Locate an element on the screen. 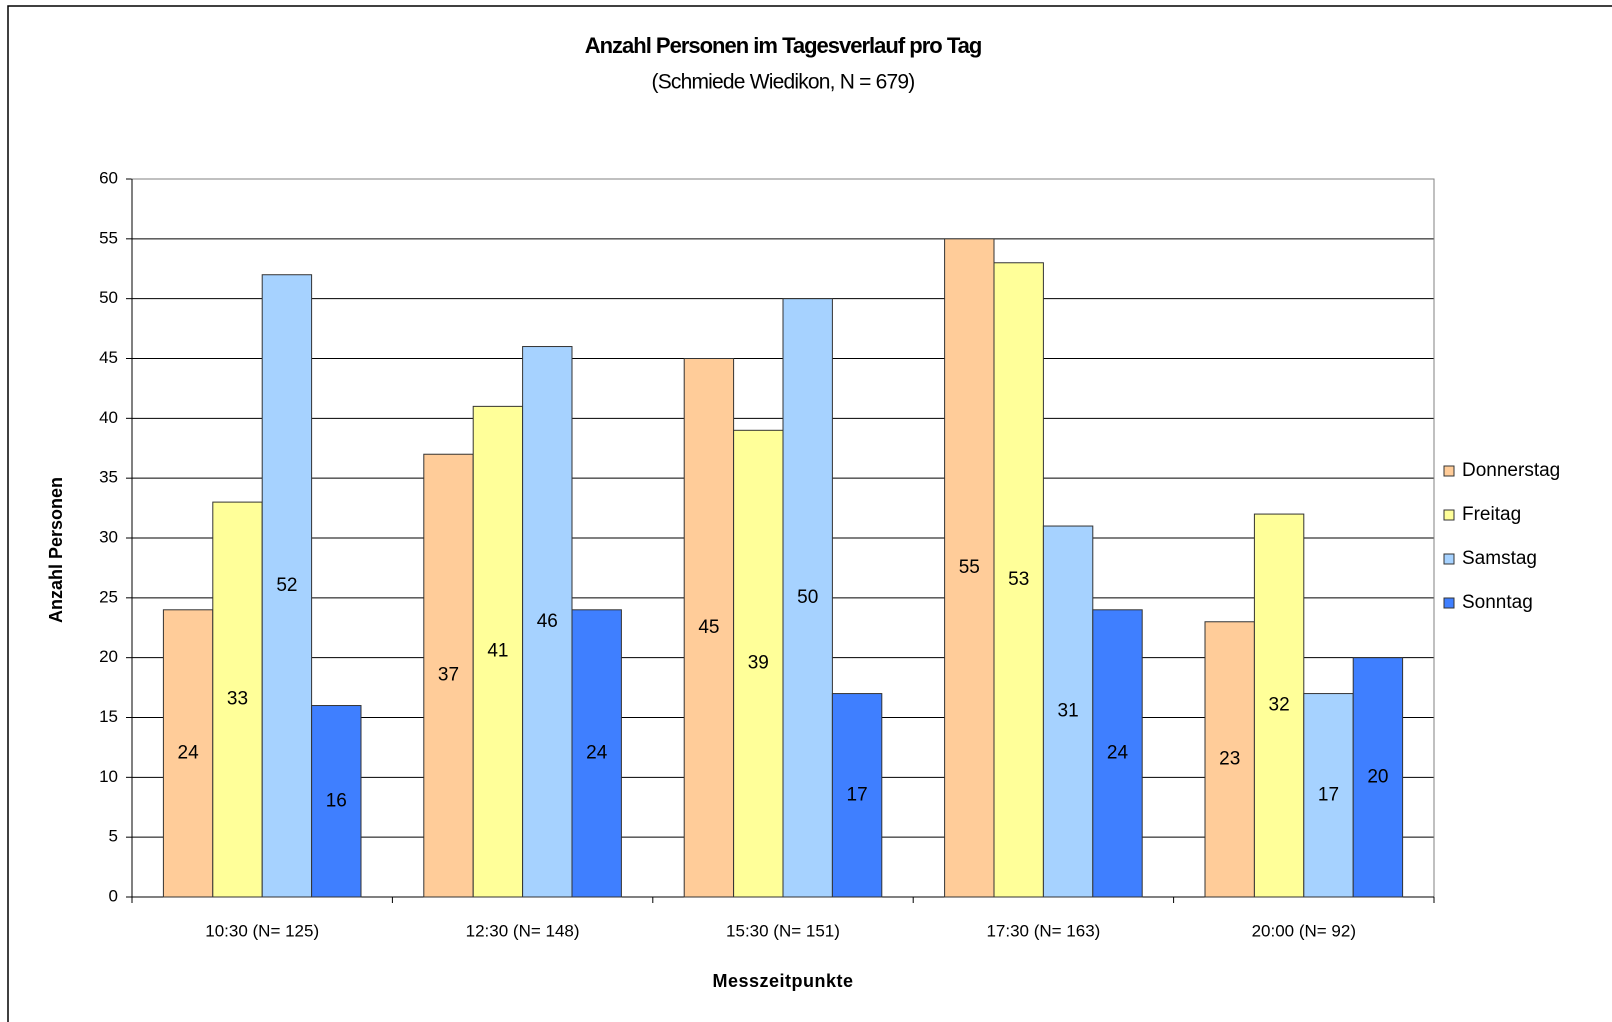 The image size is (1612, 1022). data-label: 46 is located at coordinates (547, 621).